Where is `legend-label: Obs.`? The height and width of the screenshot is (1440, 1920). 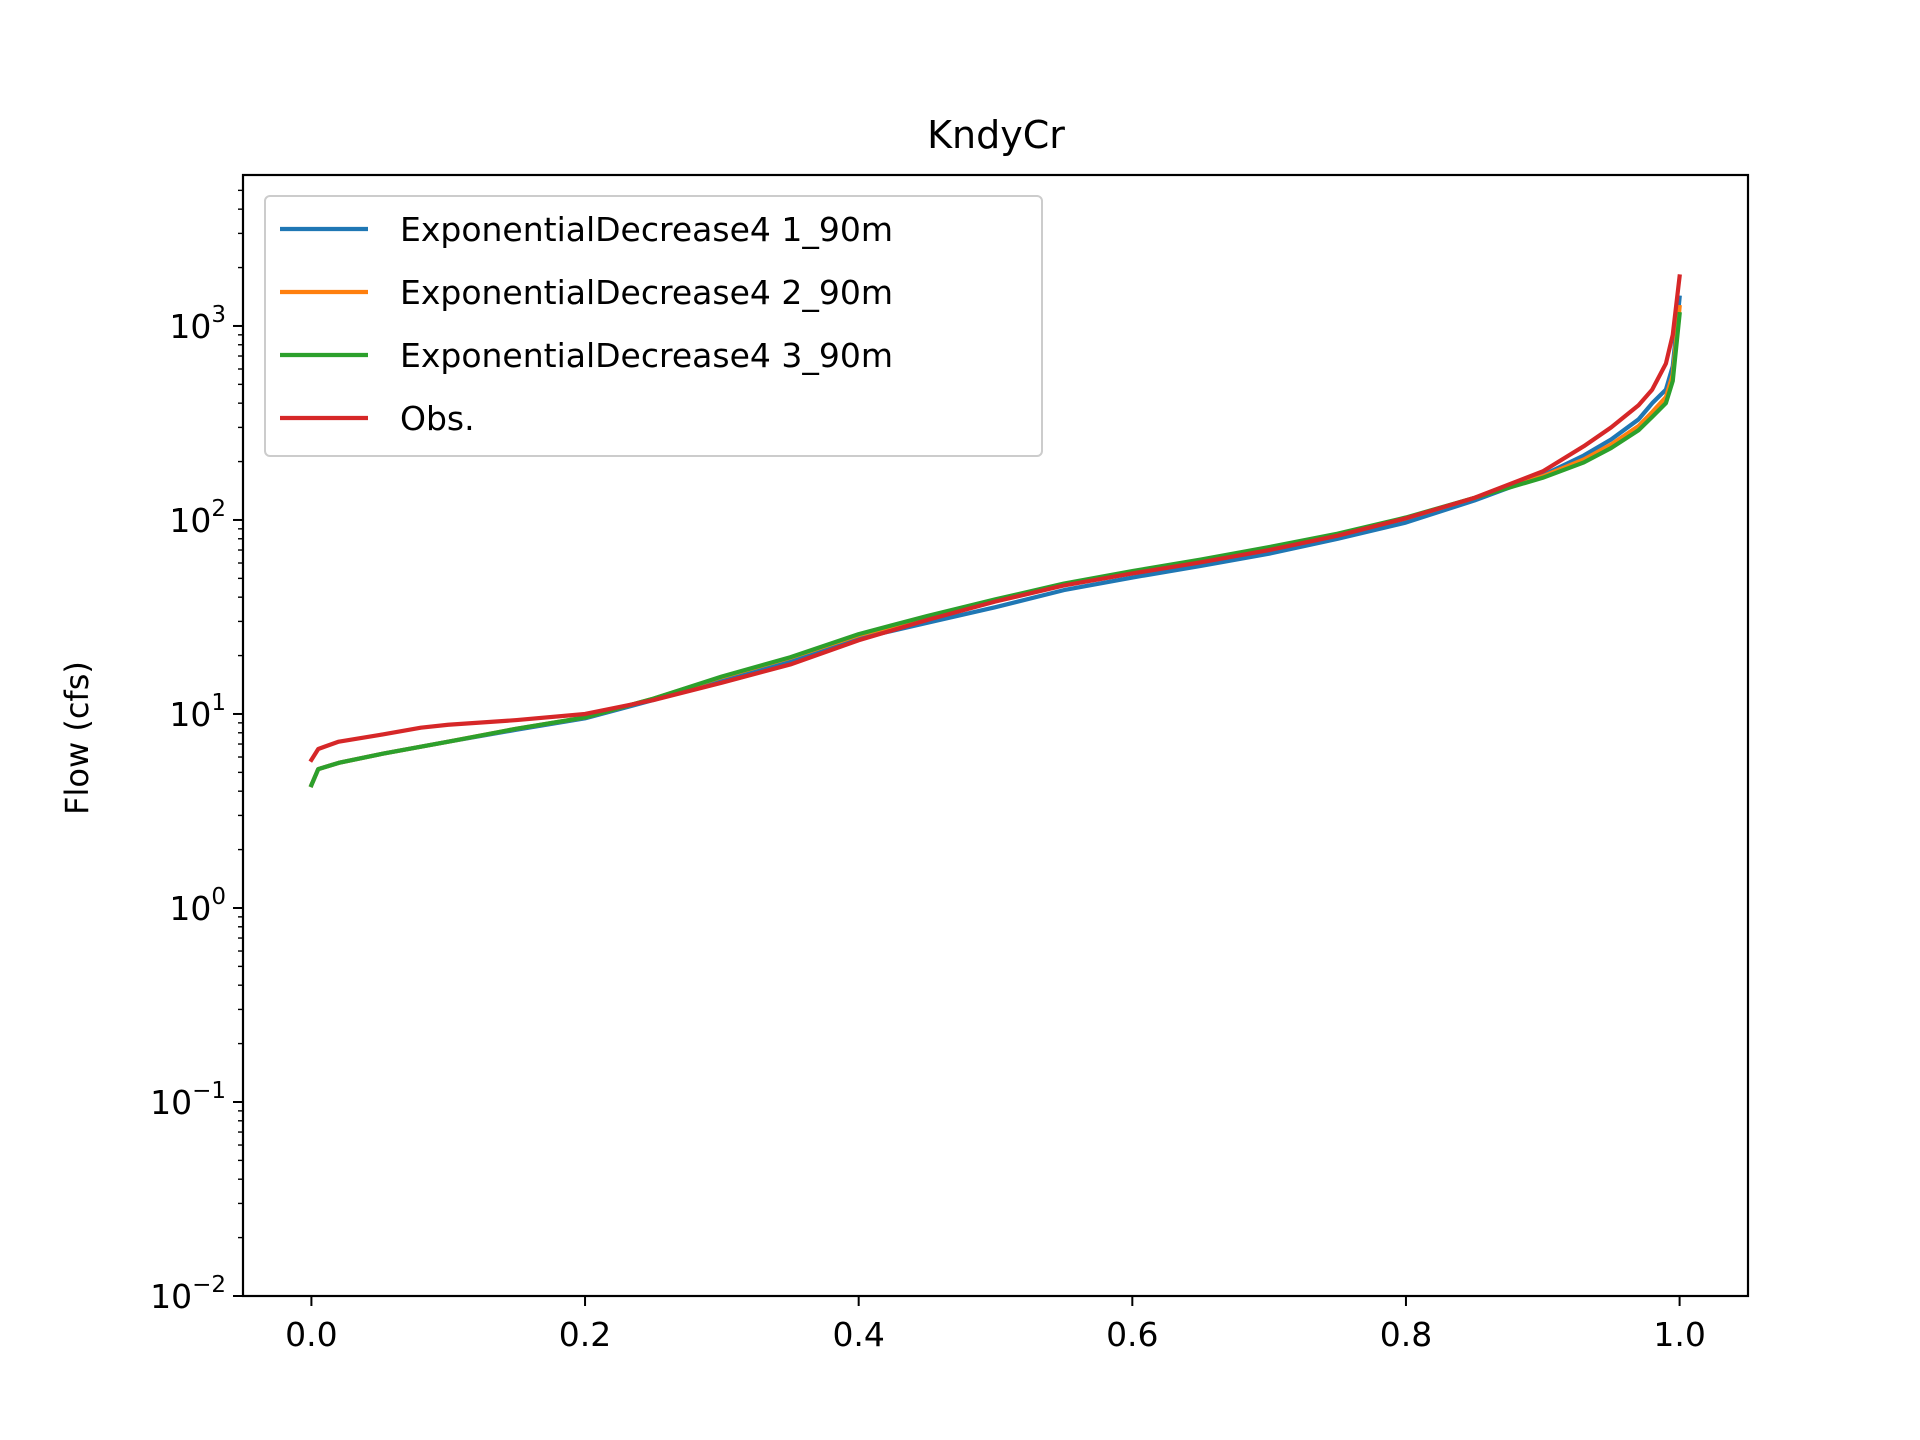 legend-label: Obs. is located at coordinates (437, 418).